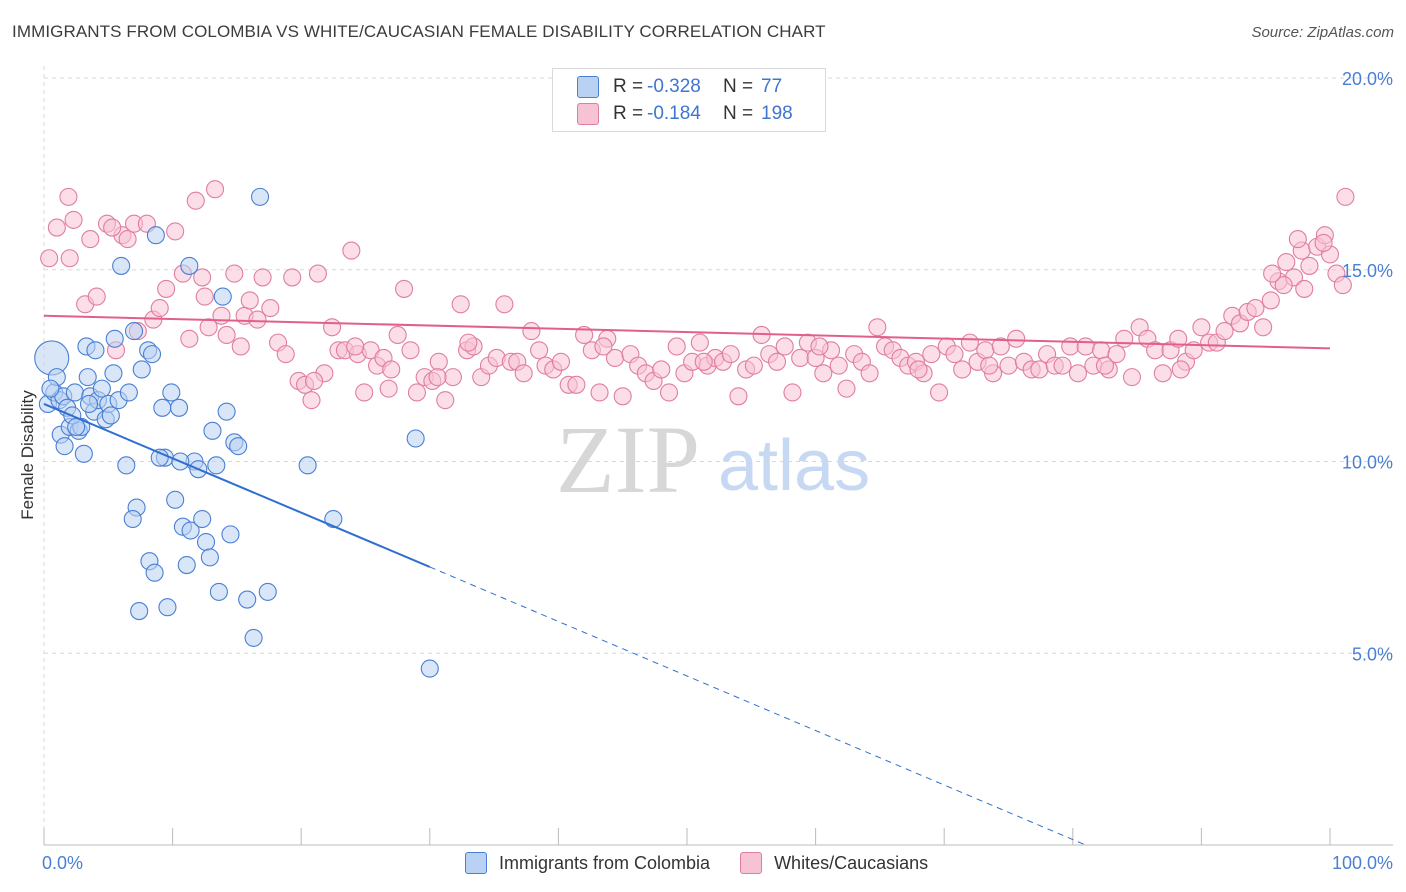 This screenshot has width=1406, height=892. I want to click on legend-swatch-pink, so click(751, 863).